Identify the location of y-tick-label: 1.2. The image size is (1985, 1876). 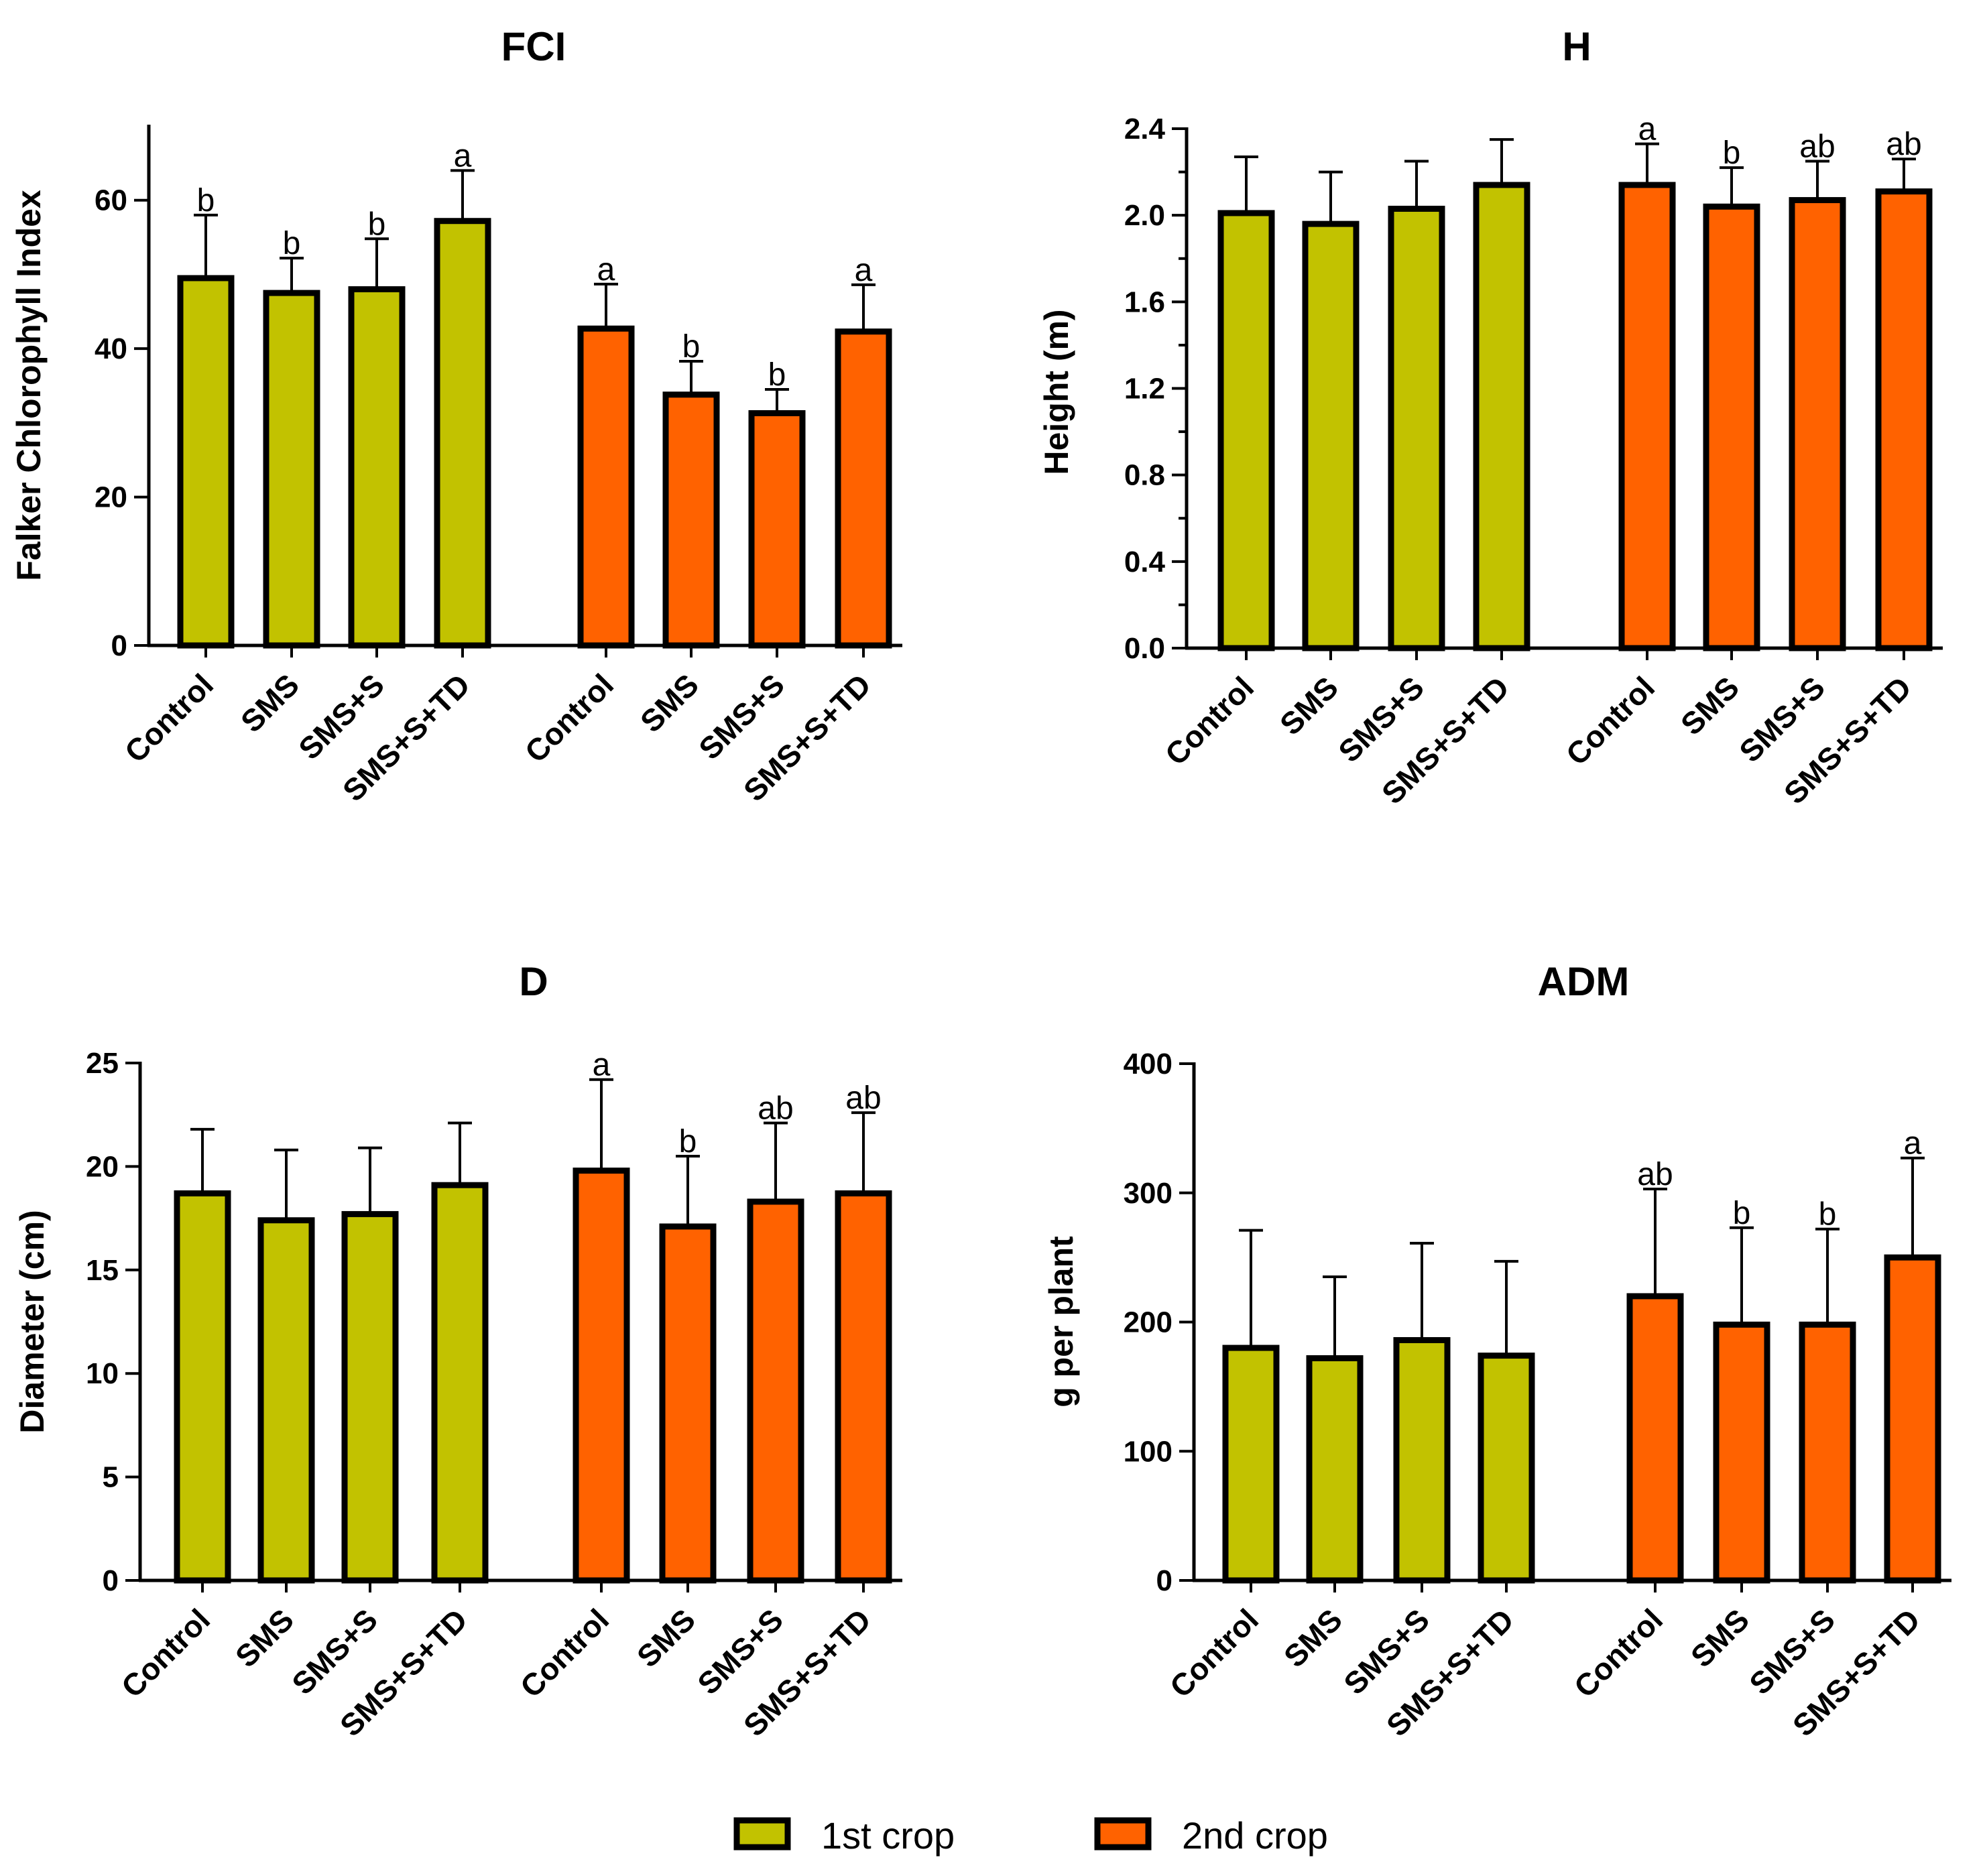
(1144, 389).